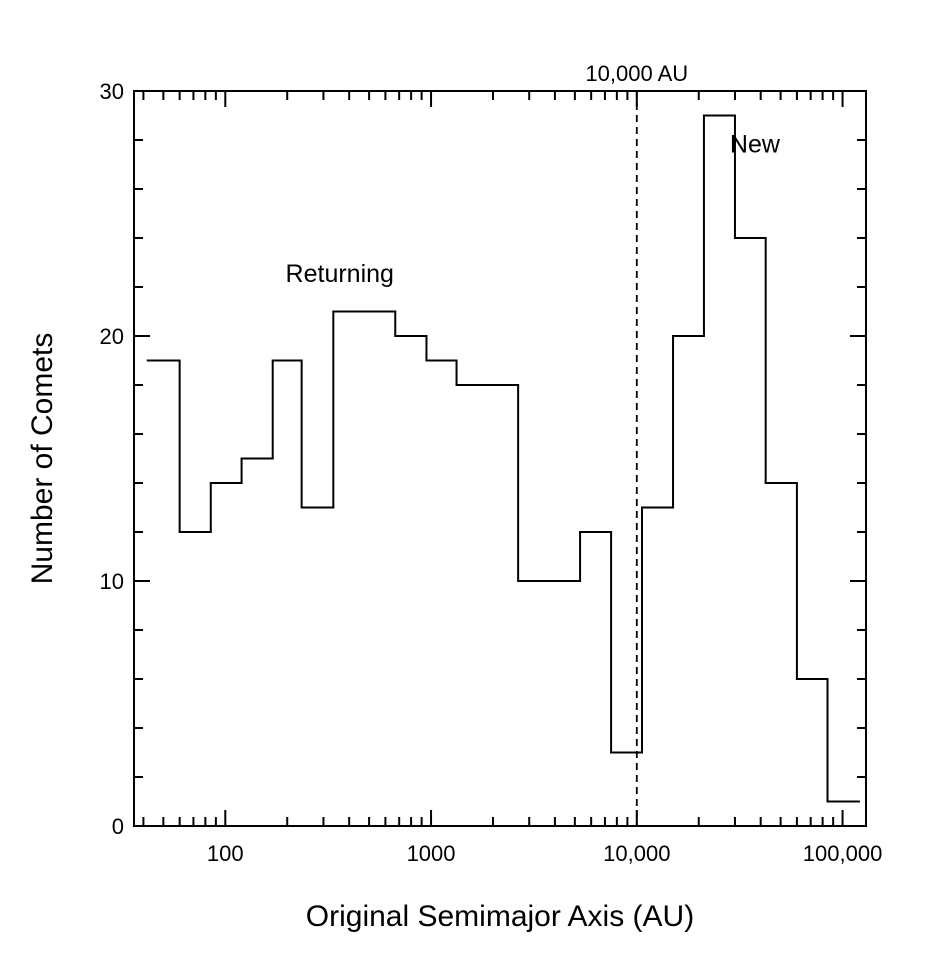 This screenshot has width=929, height=975. Describe the element at coordinates (843, 853) in the screenshot. I see `x-tick-label: 100,000` at that location.